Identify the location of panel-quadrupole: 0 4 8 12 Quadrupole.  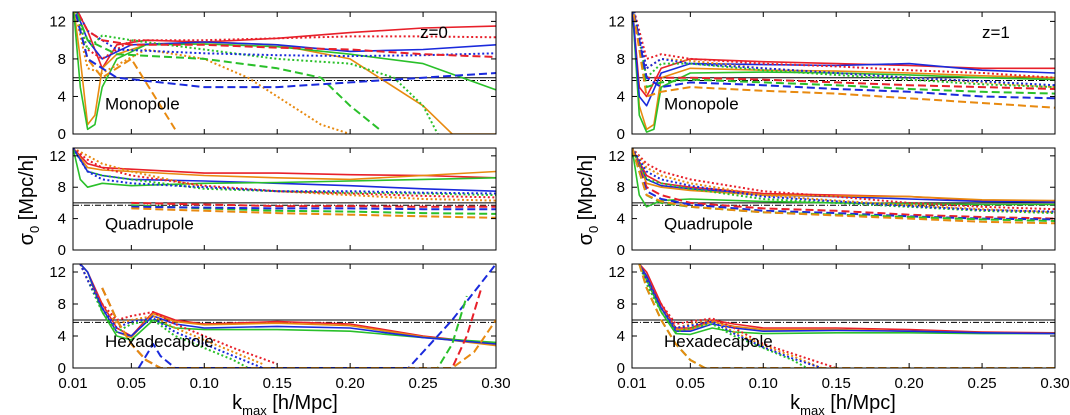
(832, 203).